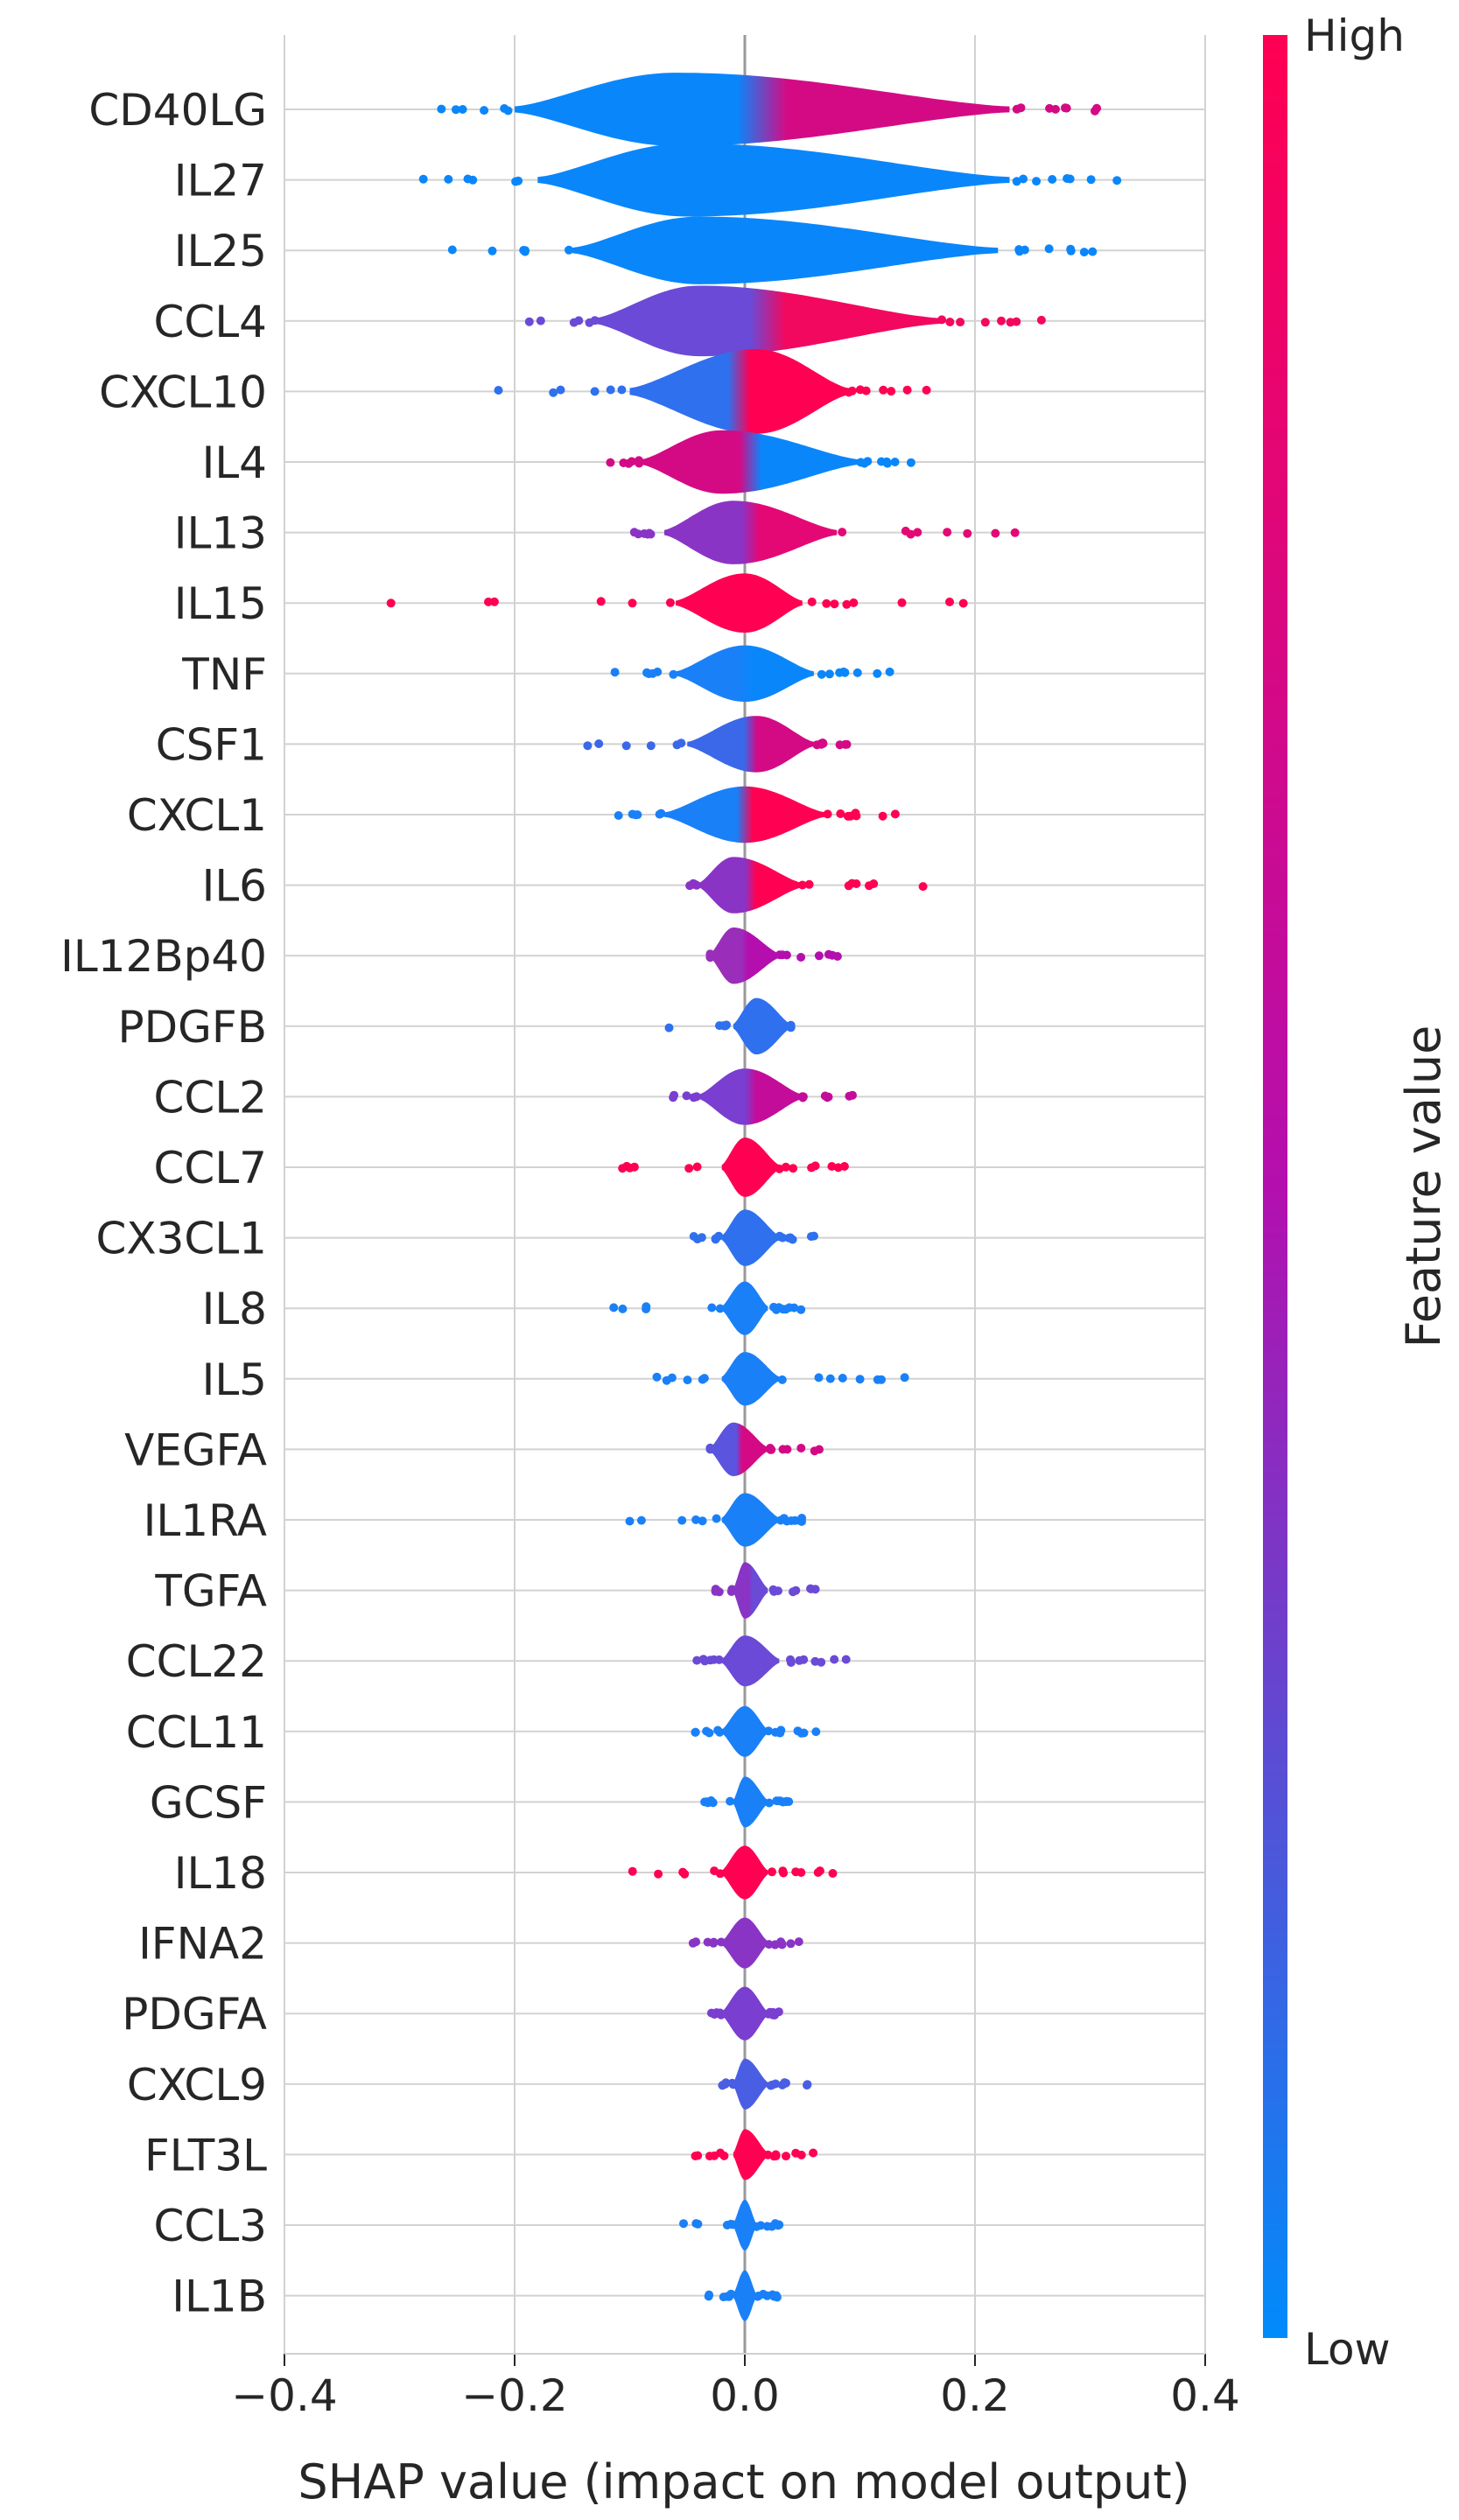 The image size is (1459, 2520). I want to click on feature-label: IL18, so click(220, 1873).